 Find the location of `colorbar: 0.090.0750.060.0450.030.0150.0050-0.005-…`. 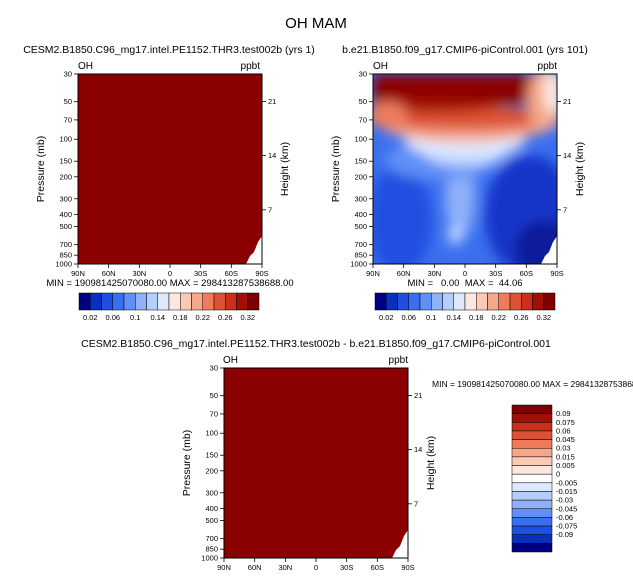

colorbar: 0.090.0750.060.0450.030.0150.0050-0.005-… is located at coordinates (544, 478).